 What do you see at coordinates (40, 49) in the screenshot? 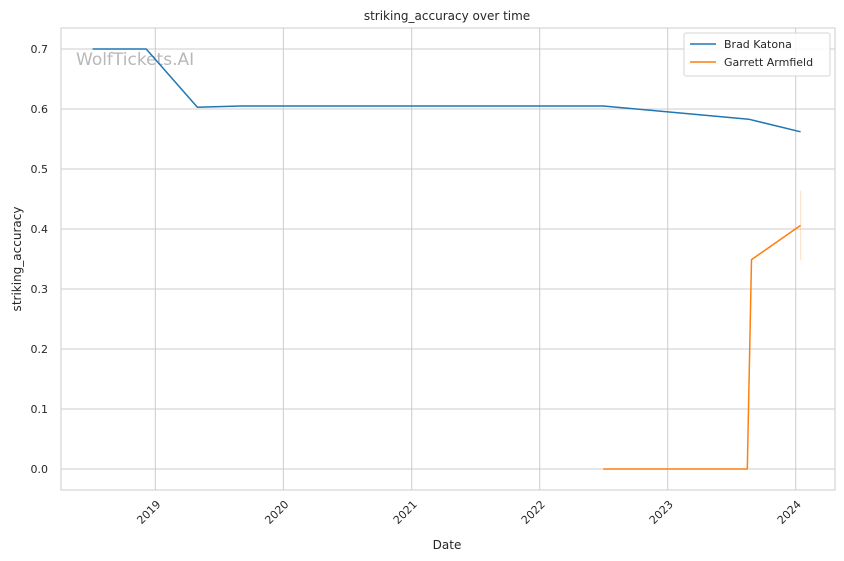
I see `y-tick-label: 0.7` at bounding box center [40, 49].